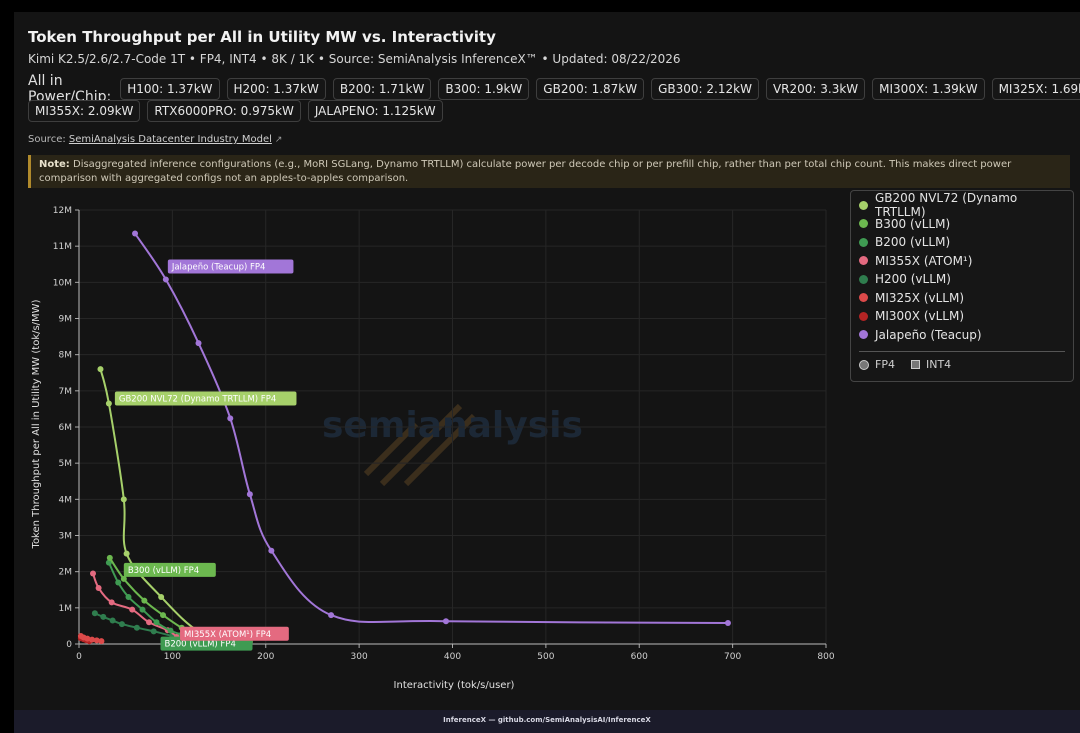 The height and width of the screenshot is (733, 1080). Describe the element at coordinates (218, 267) in the screenshot. I see `series-label-text: Jalapeño (Teacup) FP4` at that location.